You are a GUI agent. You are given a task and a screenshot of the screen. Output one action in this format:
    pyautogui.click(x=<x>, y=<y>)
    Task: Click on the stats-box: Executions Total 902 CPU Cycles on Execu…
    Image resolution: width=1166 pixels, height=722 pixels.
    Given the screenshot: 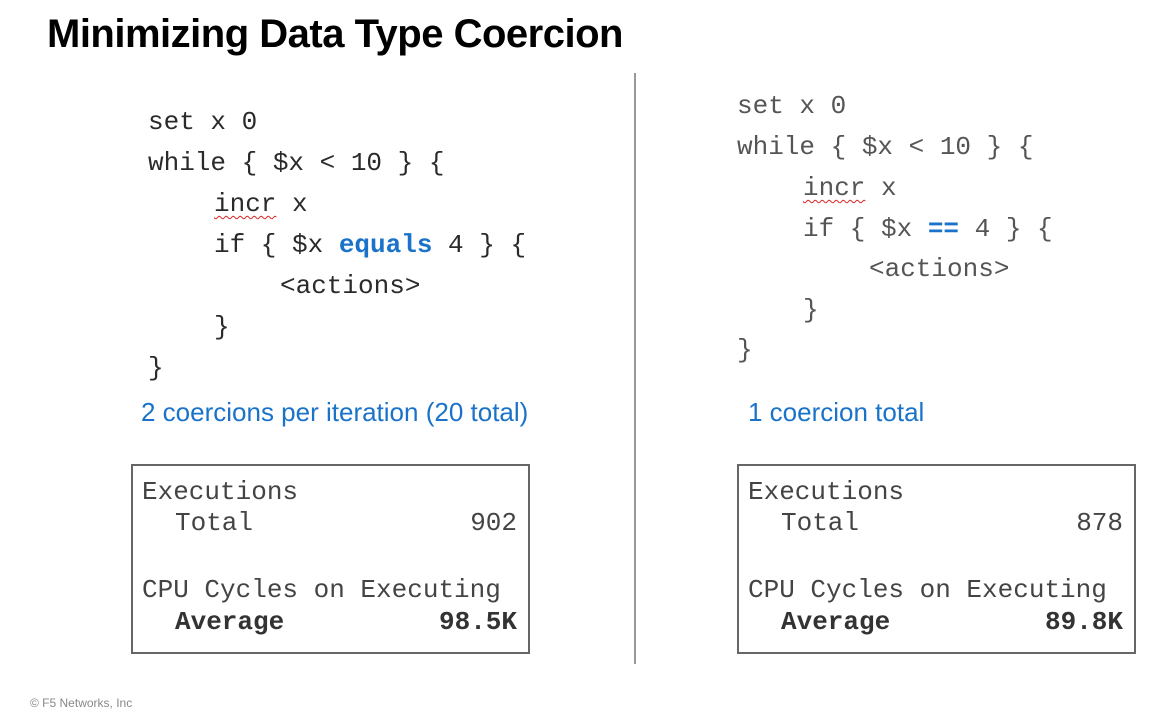 What is the action you would take?
    pyautogui.click(x=330, y=559)
    